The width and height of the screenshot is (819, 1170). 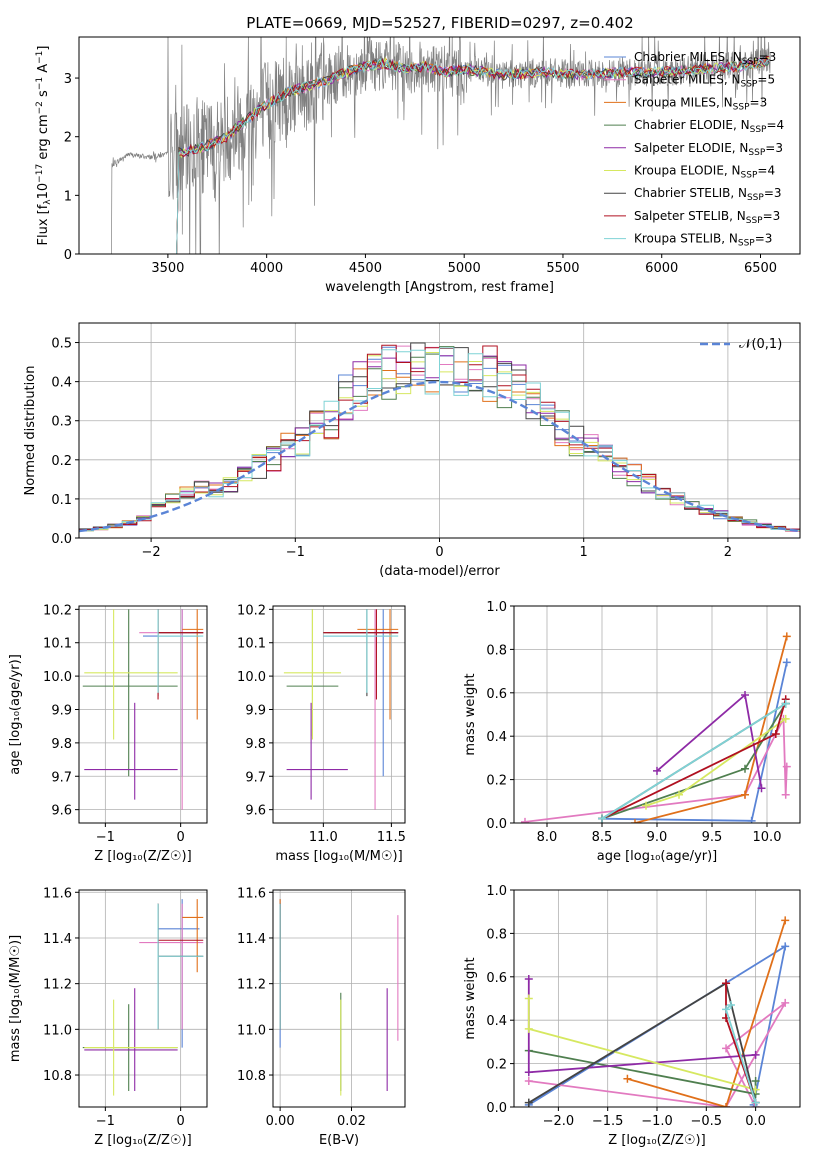 I want to click on panel-mass_vs_ebv: 0.00 0.02 10.8 11.0 11.2 11.4 11.6 E(B-V), so click(x=321, y=1017).